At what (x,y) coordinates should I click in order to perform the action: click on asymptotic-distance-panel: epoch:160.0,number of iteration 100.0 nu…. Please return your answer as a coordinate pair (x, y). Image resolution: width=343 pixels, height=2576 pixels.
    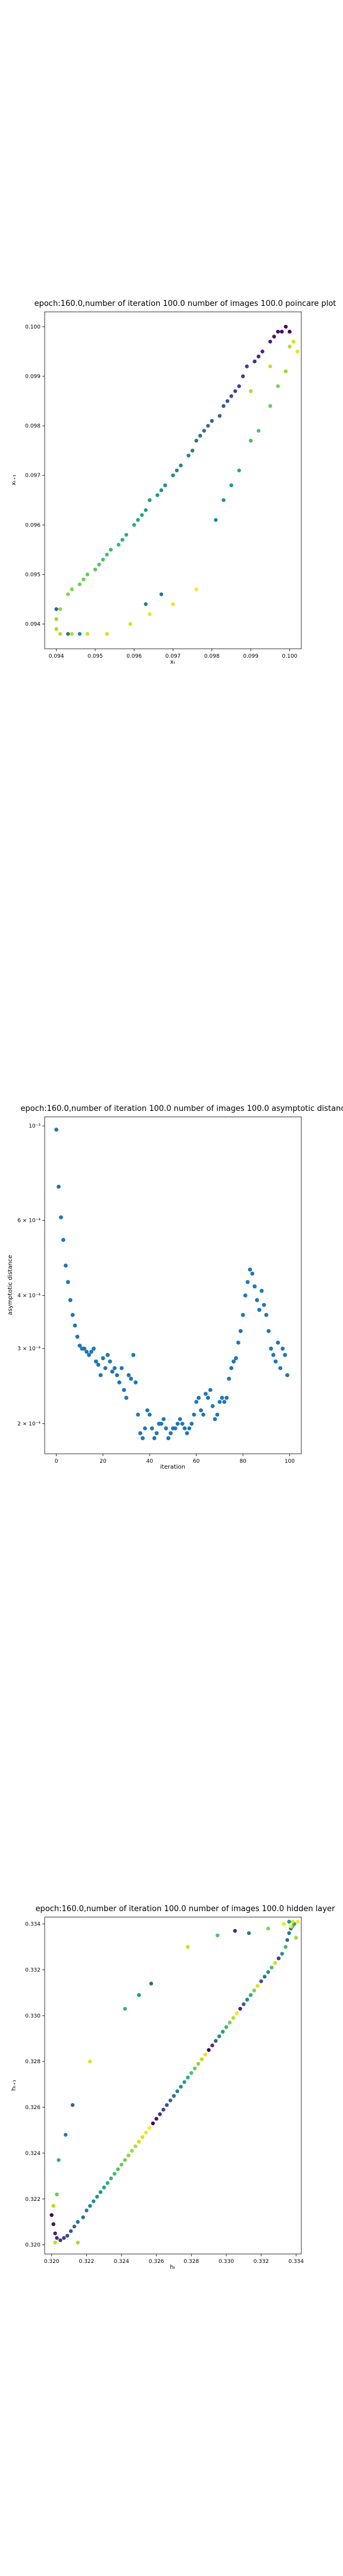
    Looking at the image, I should click on (175, 1287).